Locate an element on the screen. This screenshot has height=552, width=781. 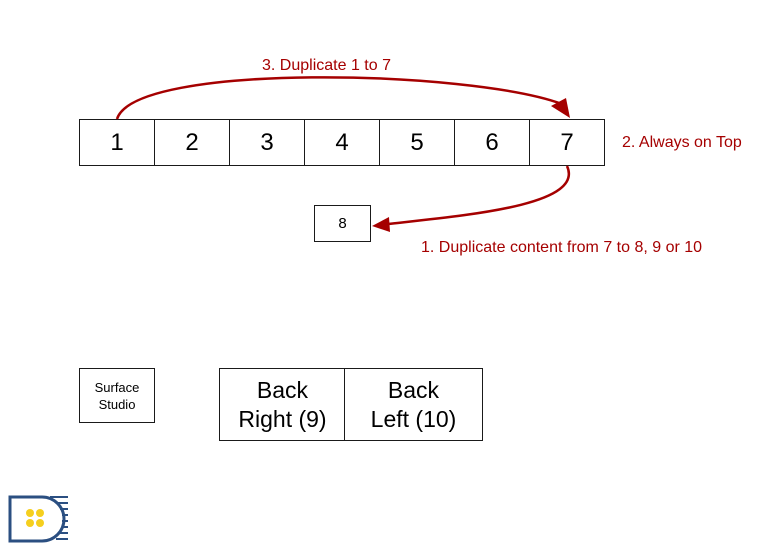
annotation-duplicate-1-to-7: 3. Duplicate 1 to 7 is located at coordinates (326, 65).